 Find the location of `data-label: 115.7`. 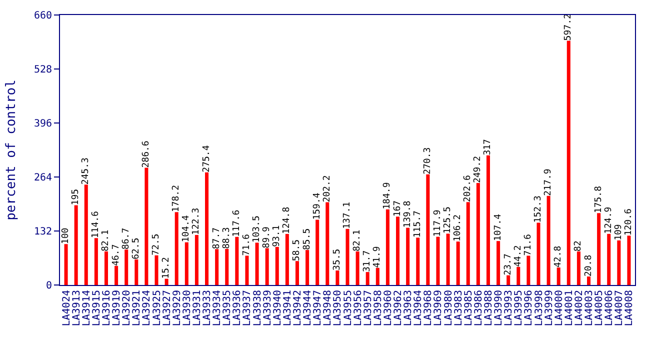

data-label: 115.7 is located at coordinates (417, 224).